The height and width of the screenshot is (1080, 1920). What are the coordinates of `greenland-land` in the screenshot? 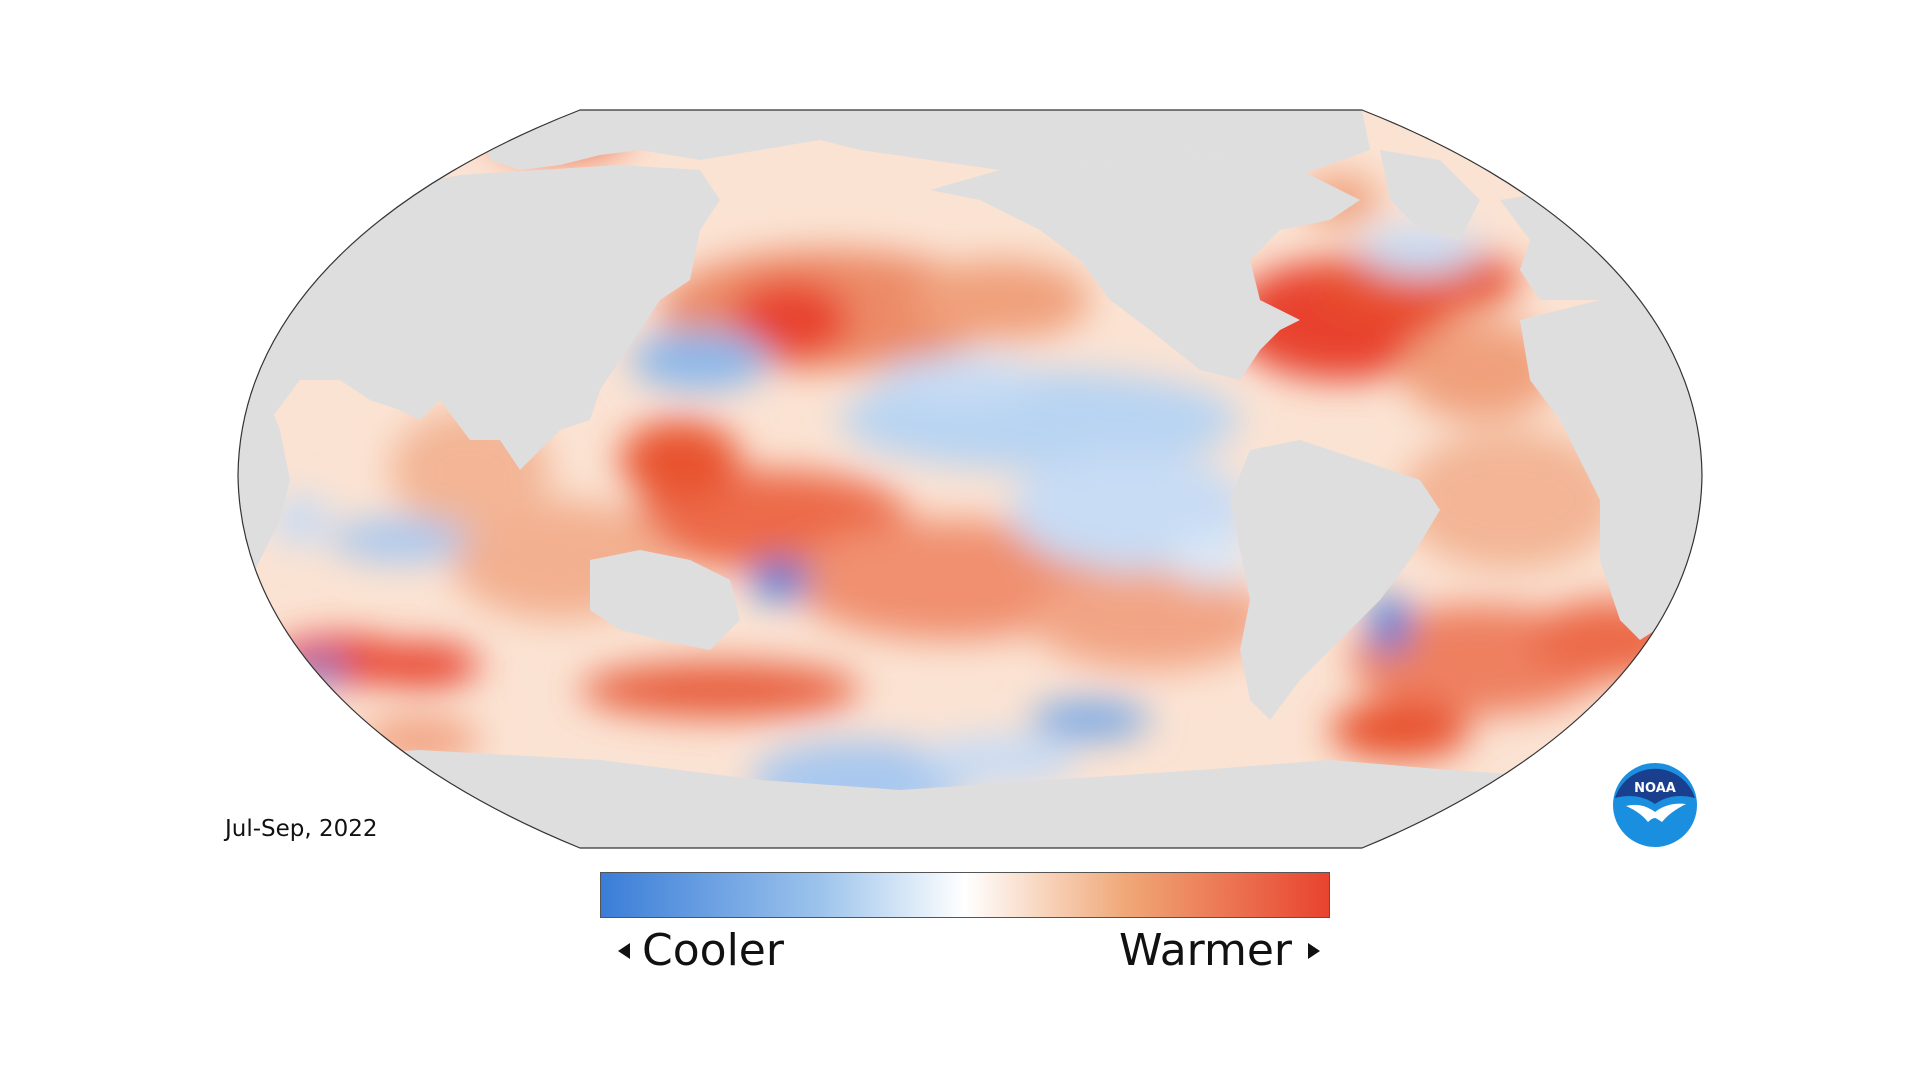 It's located at (1430, 195).